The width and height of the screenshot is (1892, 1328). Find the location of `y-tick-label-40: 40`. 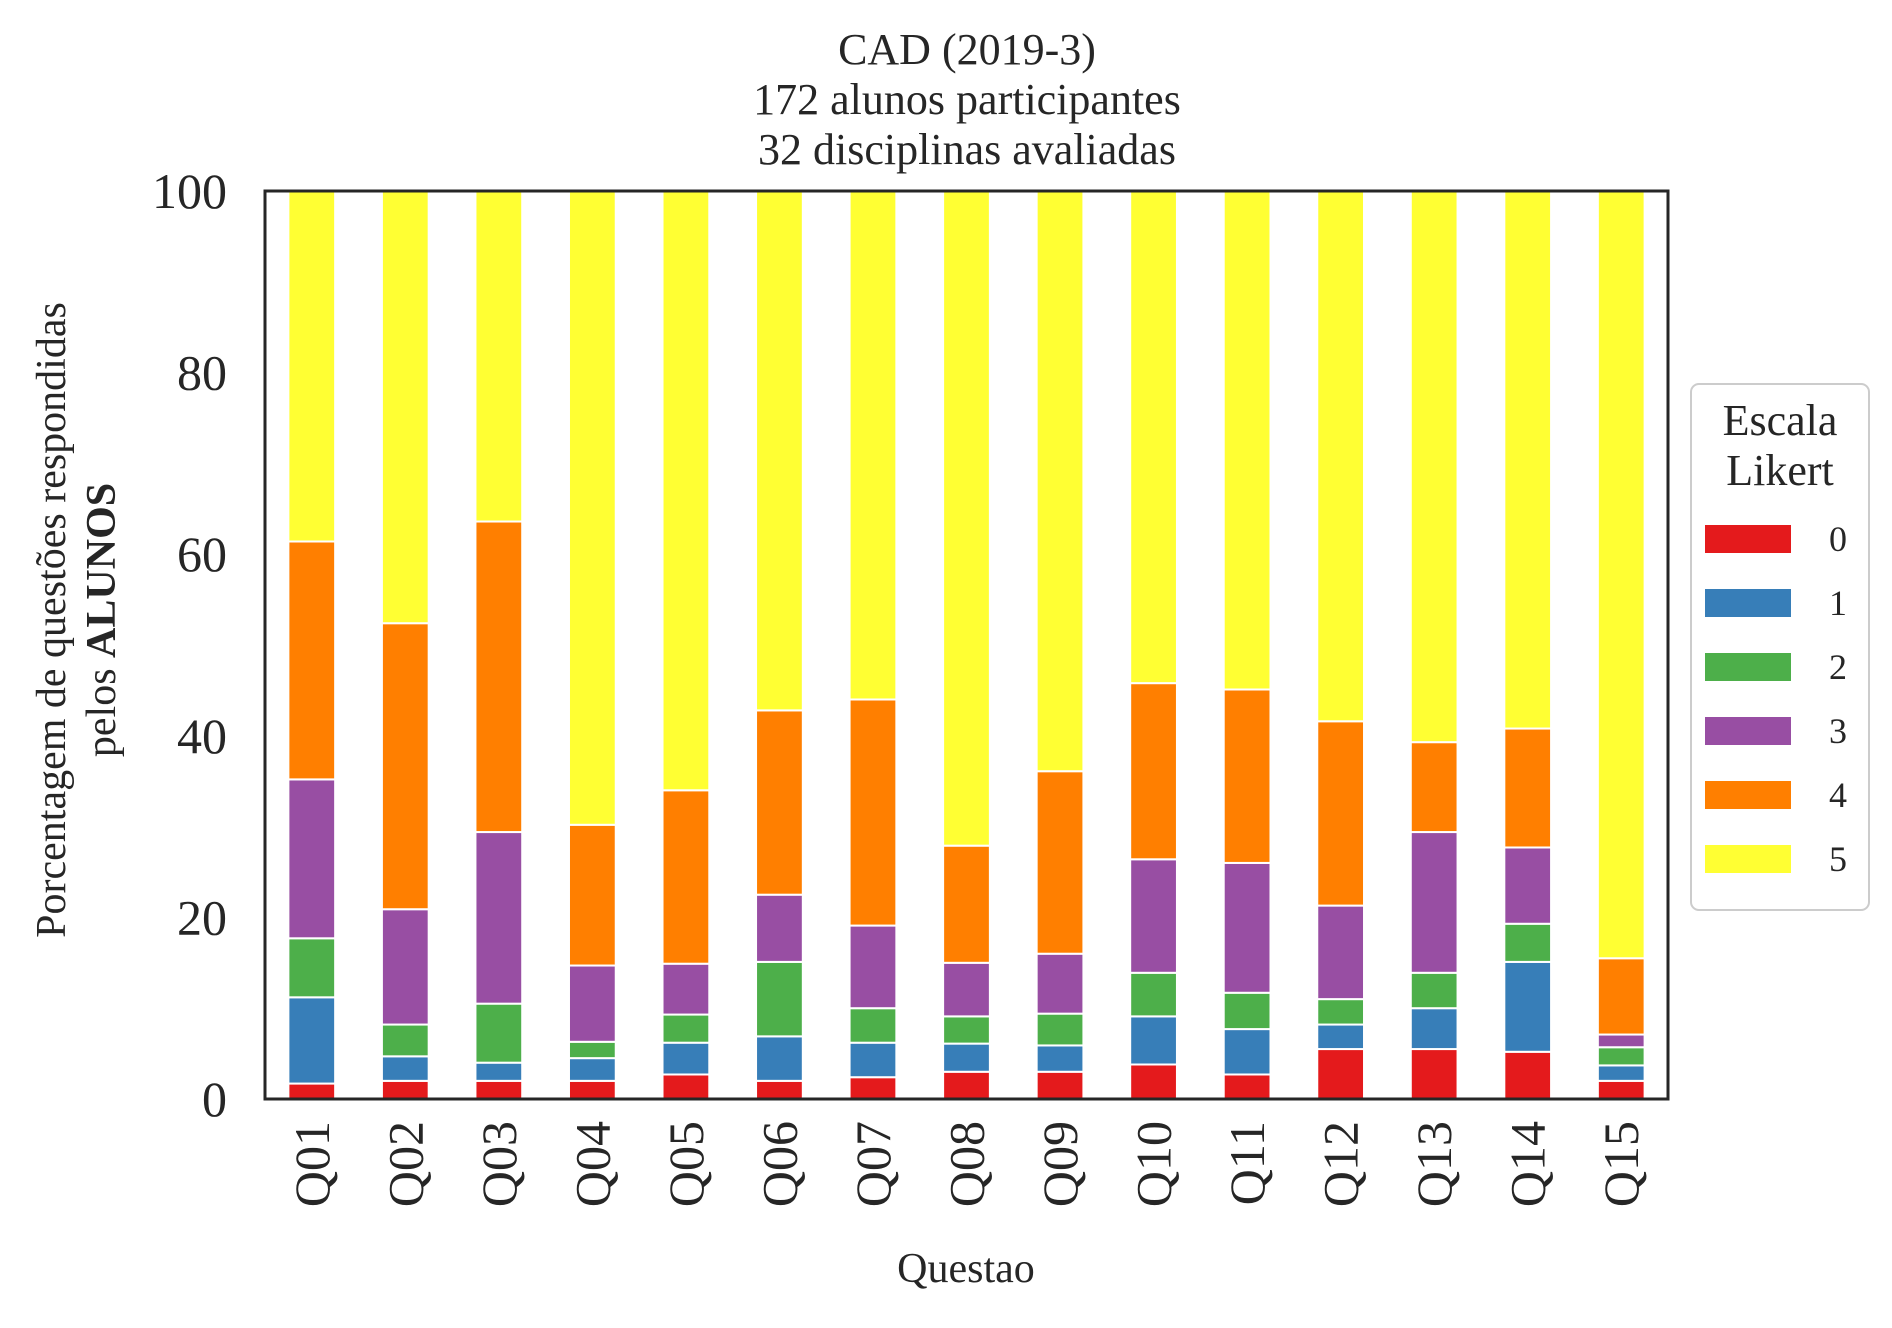

y-tick-label-40: 40 is located at coordinates (202, 736).